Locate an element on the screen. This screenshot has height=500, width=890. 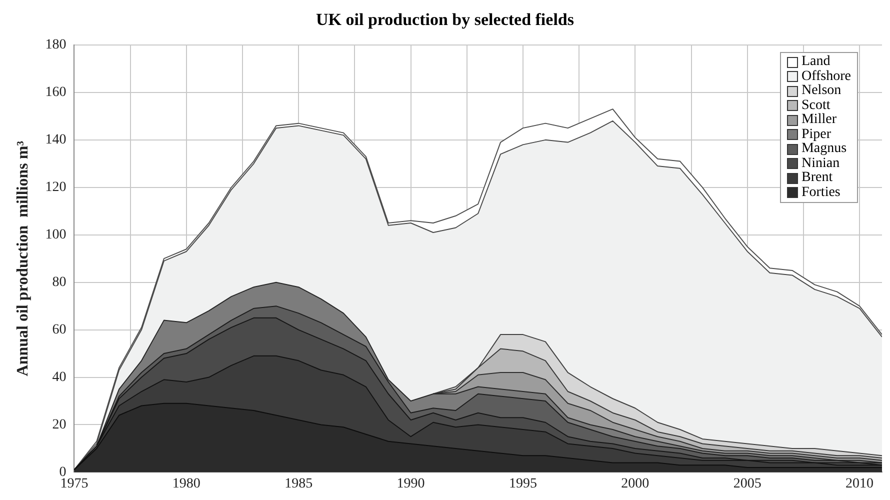
y-axis-title: Annual oil production millions m³ is located at coordinates (23, 258).